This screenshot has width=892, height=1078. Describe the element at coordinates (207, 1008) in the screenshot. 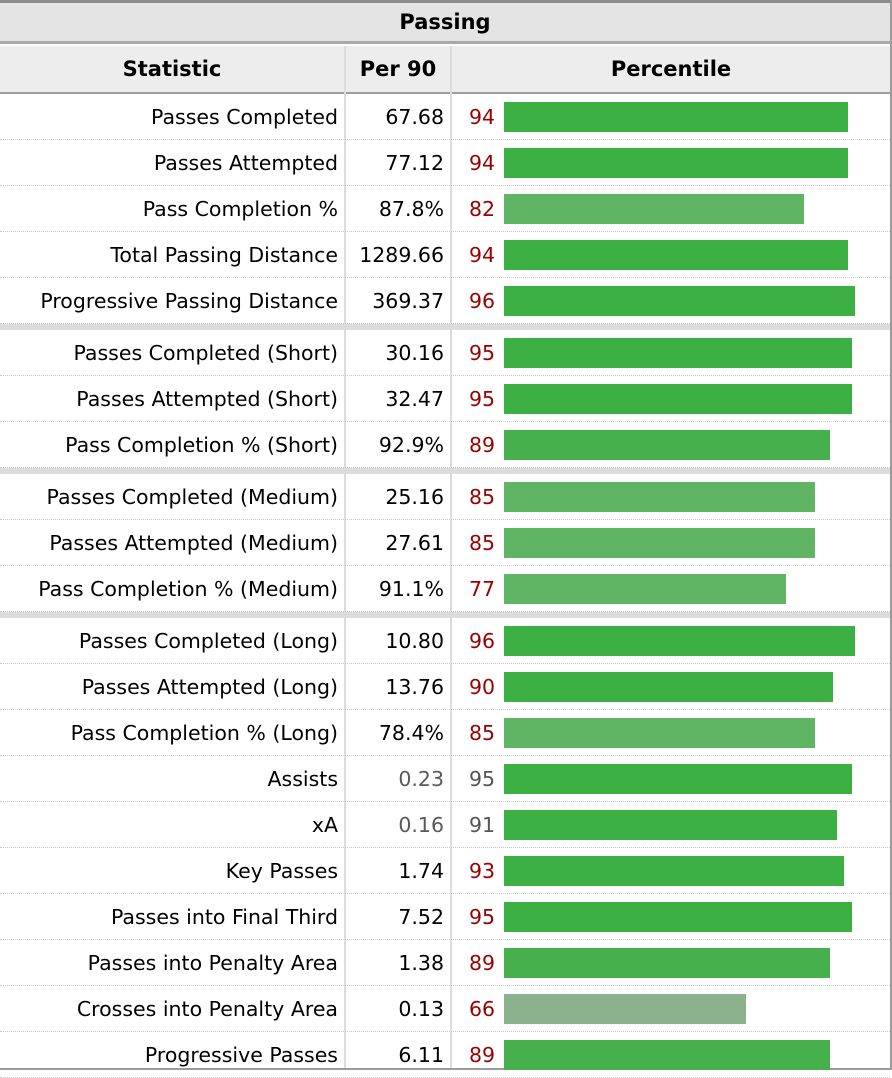

I see `statistic-label: Crosses into Penalty Area` at that location.